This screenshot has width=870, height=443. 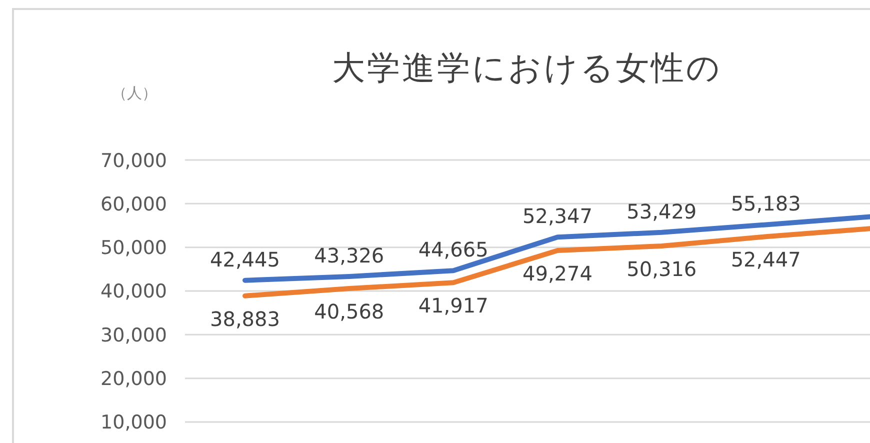 I want to click on y-tick-label: 10,000, so click(x=133, y=423).